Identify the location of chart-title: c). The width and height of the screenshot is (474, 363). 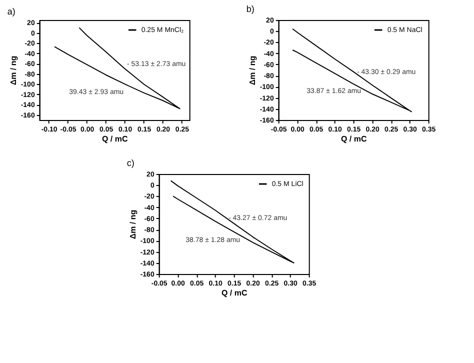
(130, 163).